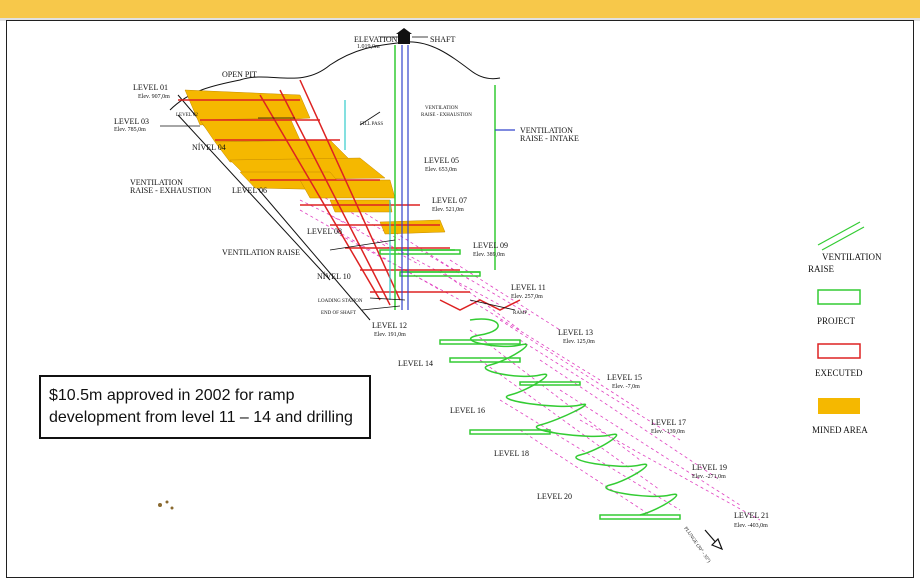  What do you see at coordinates (150, 87) in the screenshot?
I see `level01-label: LEVEL 01` at bounding box center [150, 87].